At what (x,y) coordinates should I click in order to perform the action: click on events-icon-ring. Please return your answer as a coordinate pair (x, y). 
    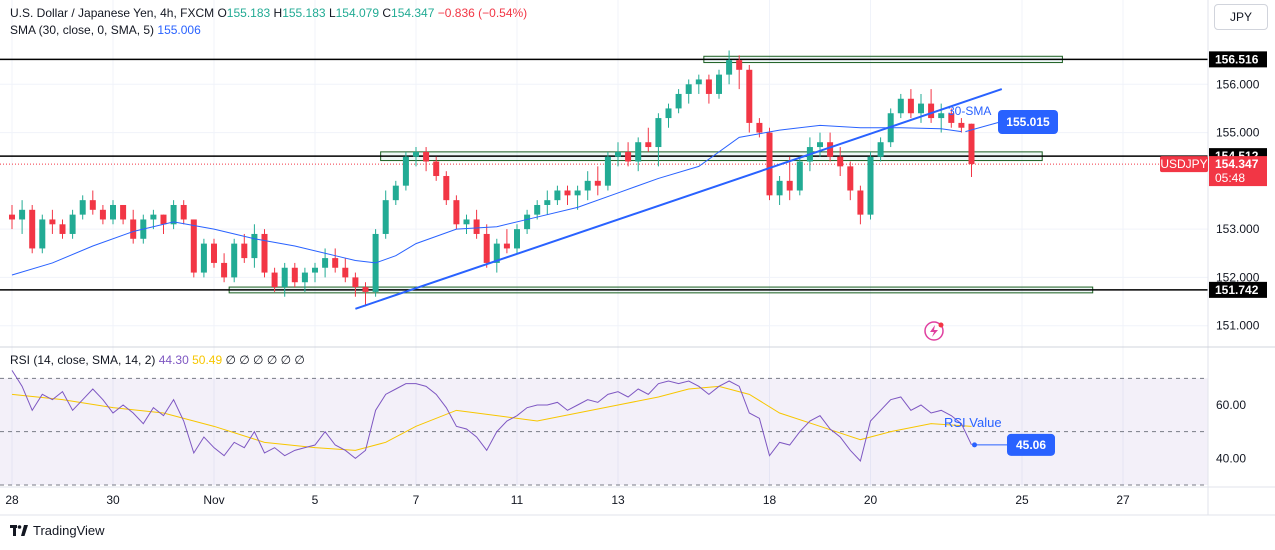
    Looking at the image, I should click on (934, 331).